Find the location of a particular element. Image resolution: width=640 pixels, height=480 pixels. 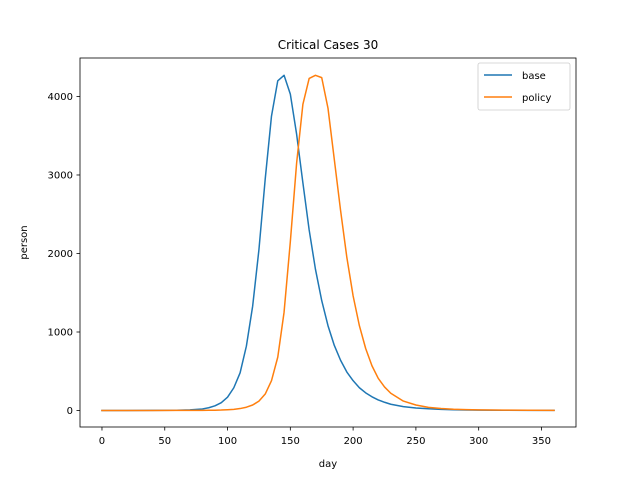

y-axis-label: person is located at coordinates (24, 242).